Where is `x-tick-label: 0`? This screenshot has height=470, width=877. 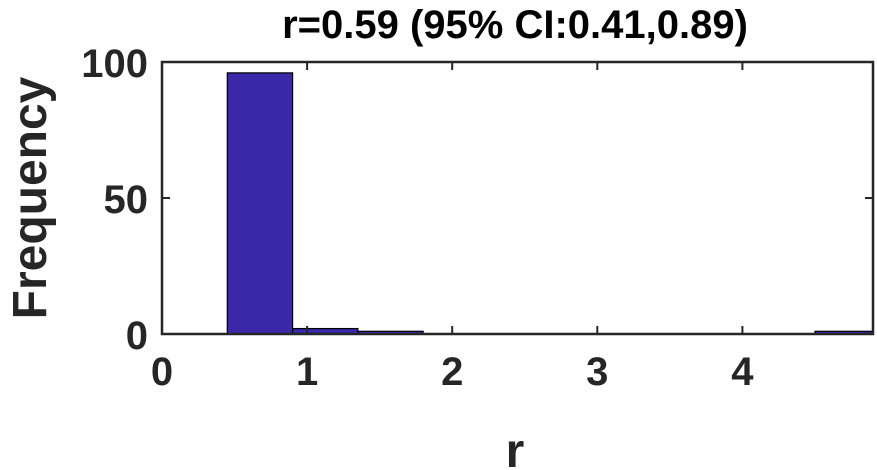 x-tick-label: 0 is located at coordinates (162, 372).